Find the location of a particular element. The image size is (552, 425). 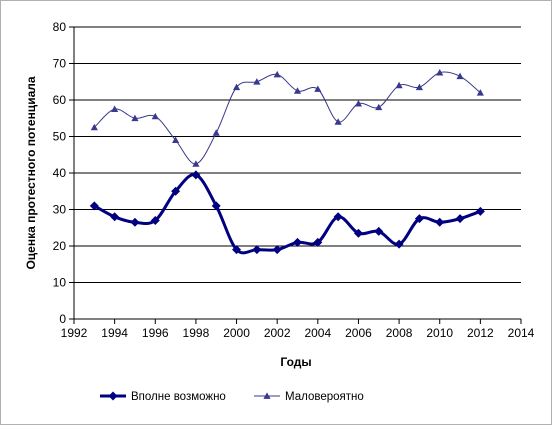

x-tick-label-1998: 1998 is located at coordinates (196, 333).